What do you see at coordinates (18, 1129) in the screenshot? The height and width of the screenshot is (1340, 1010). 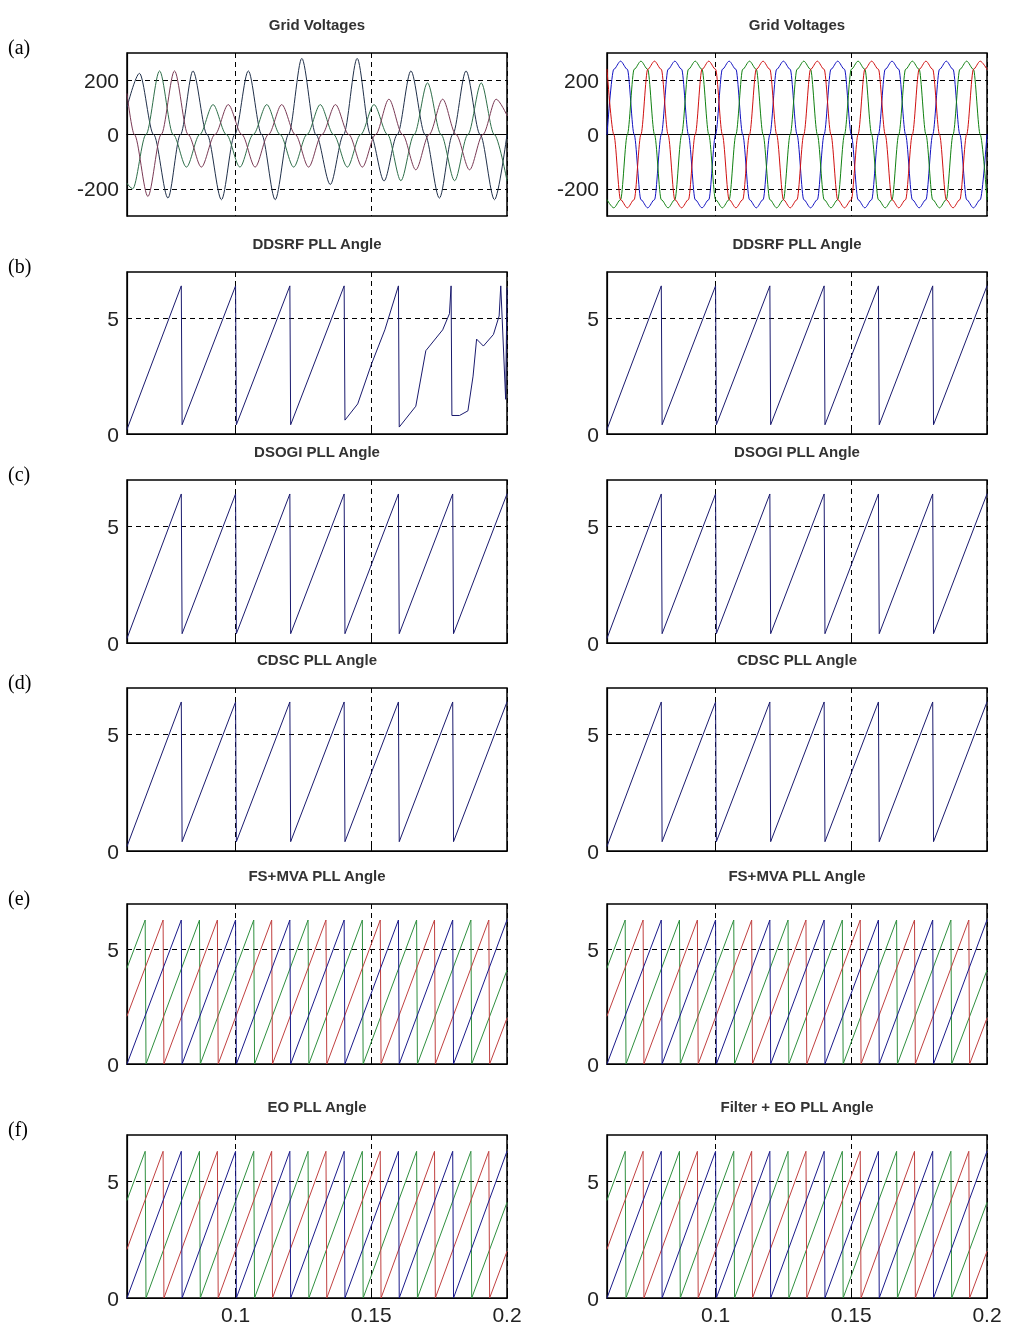 I see `text: (f)` at bounding box center [18, 1129].